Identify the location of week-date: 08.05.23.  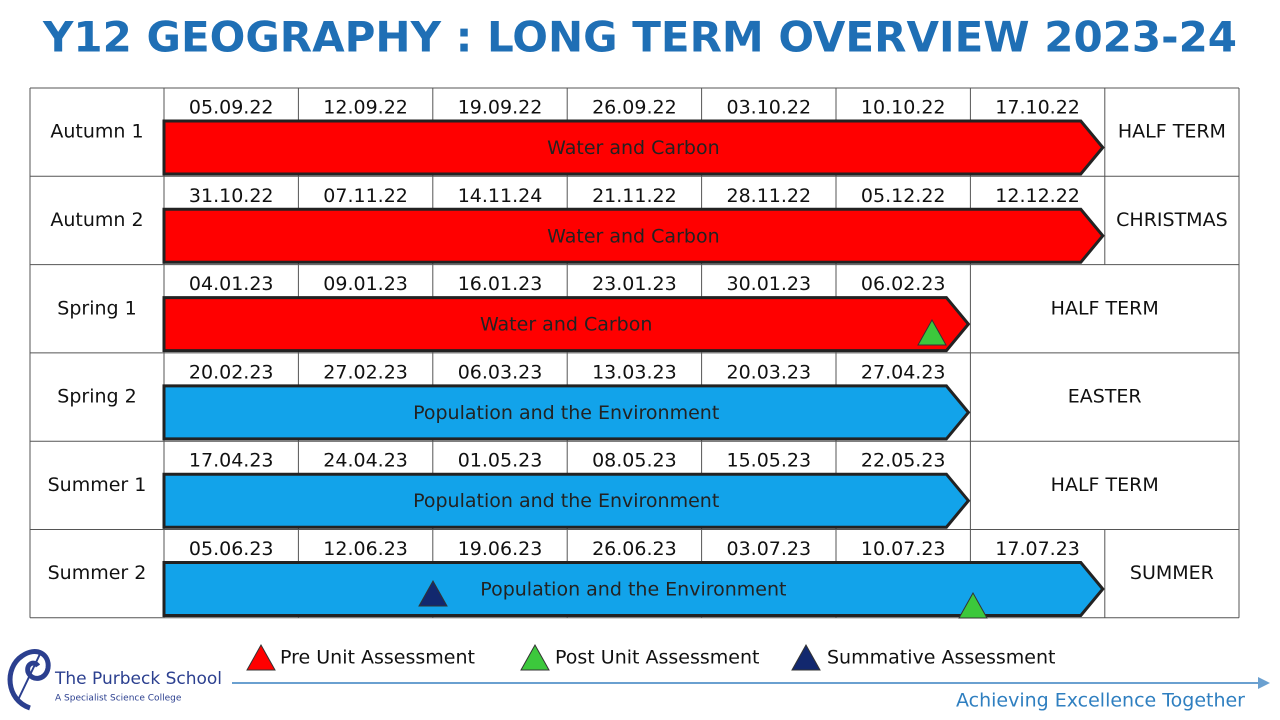
(634, 461).